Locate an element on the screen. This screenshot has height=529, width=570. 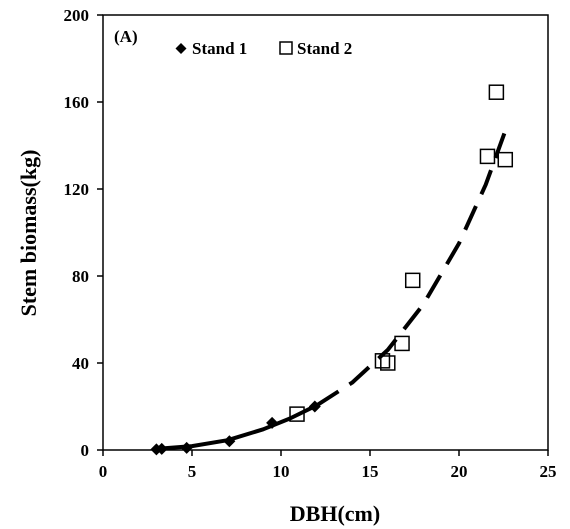
legend: Stand 1 Stand 2 is located at coordinates (264, 48).